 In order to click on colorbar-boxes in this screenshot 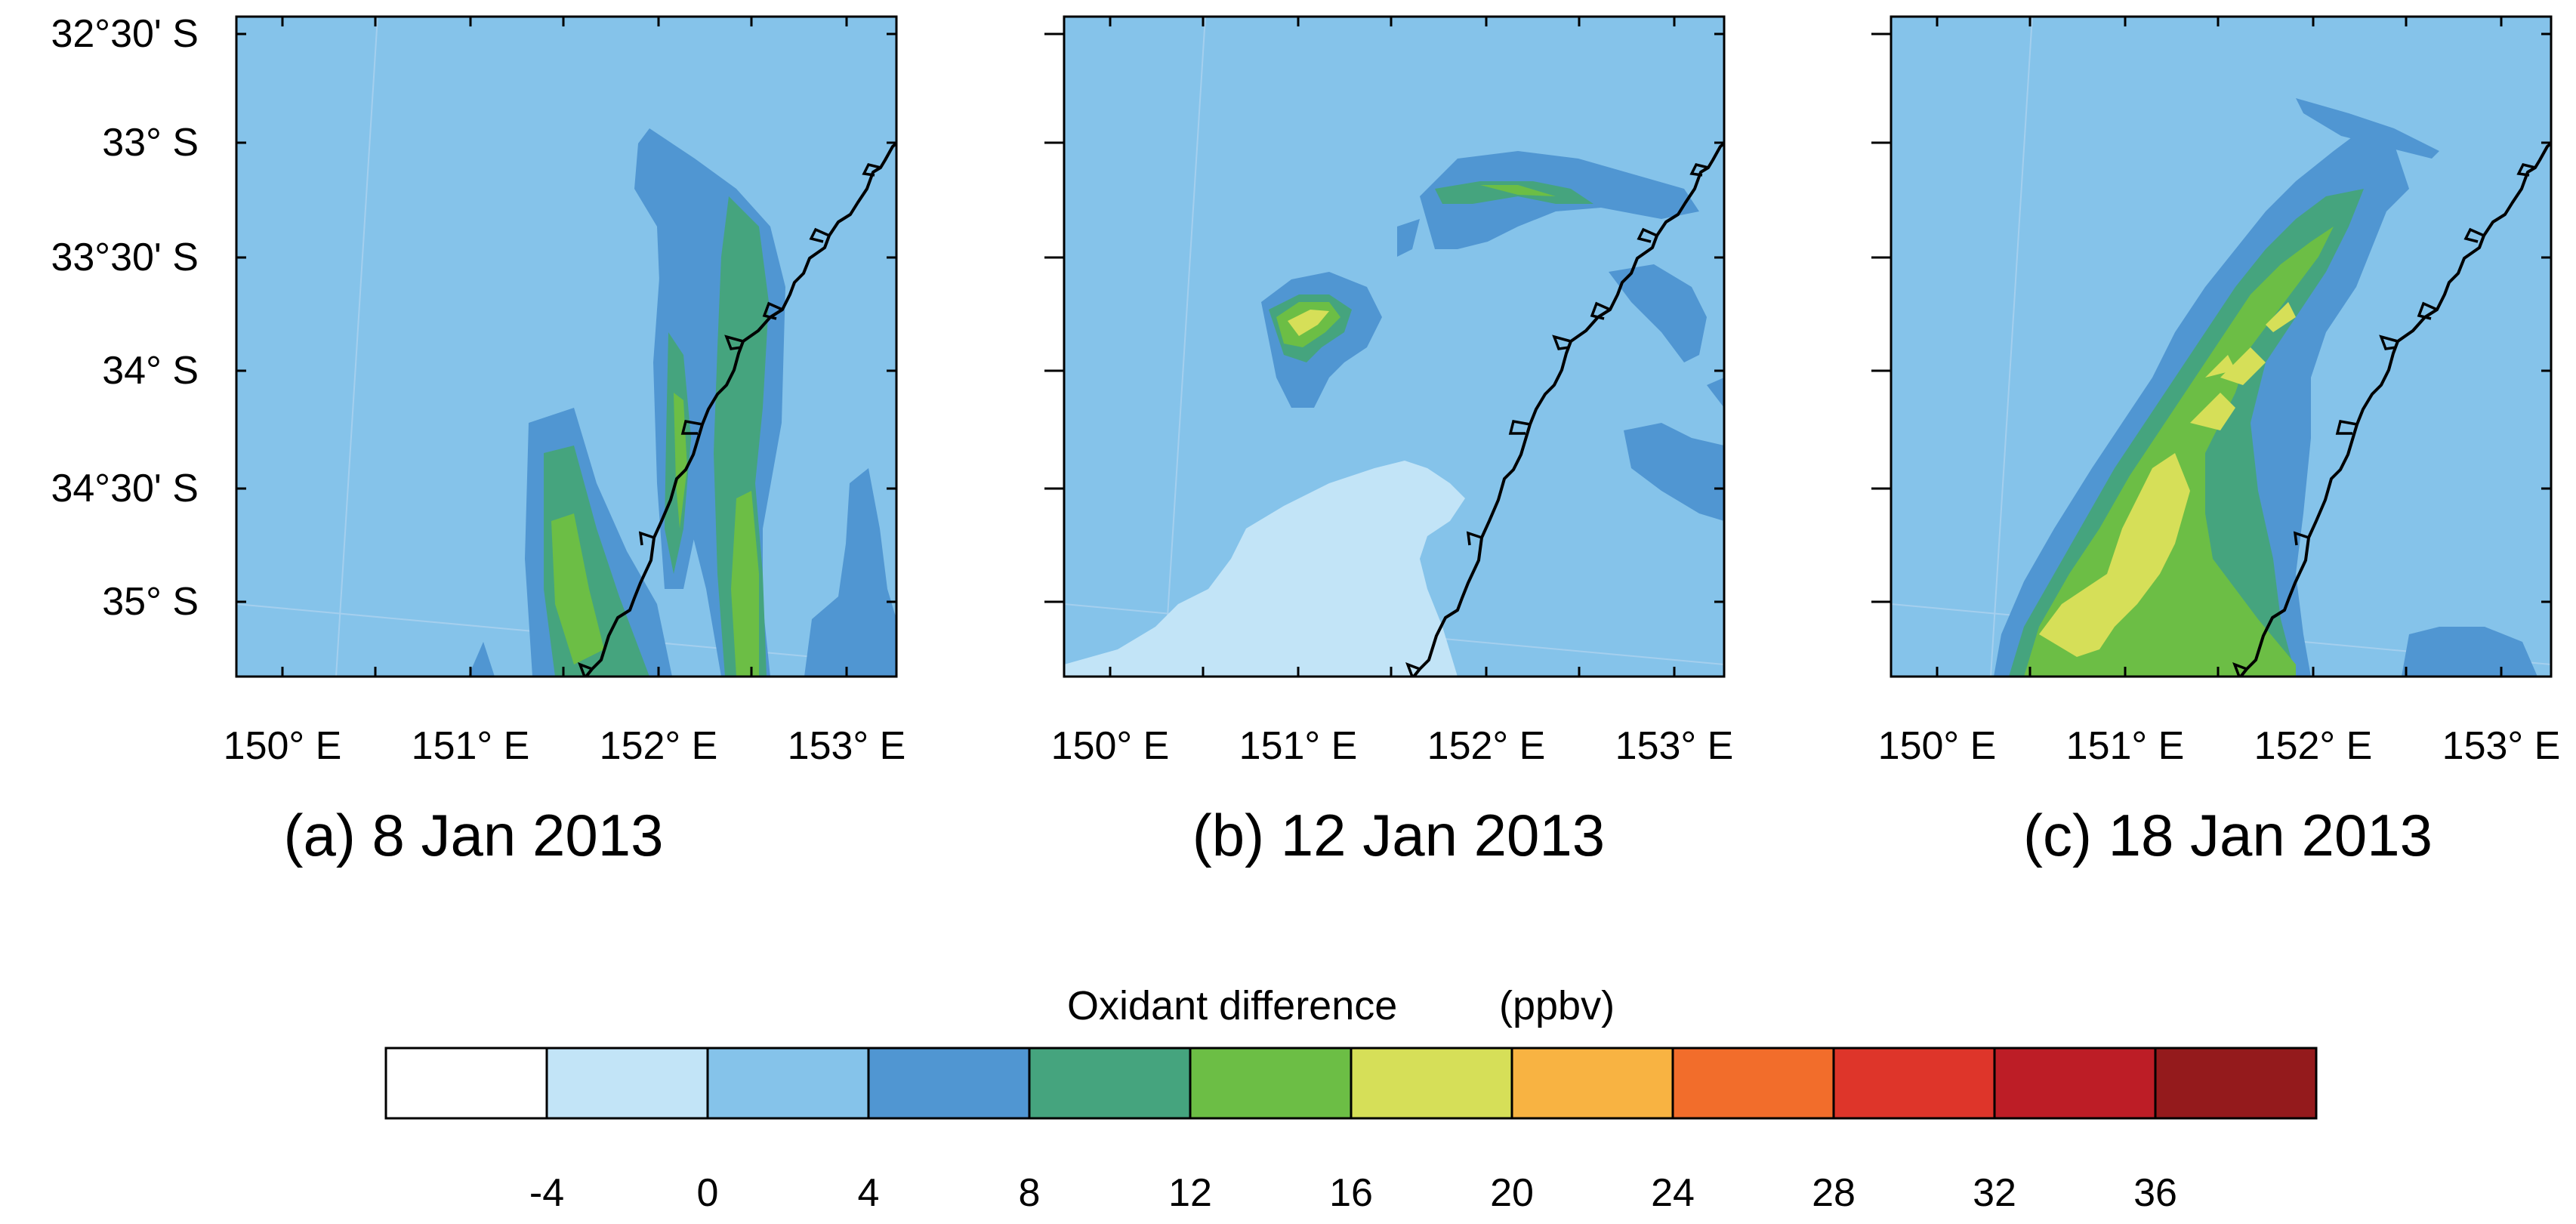, I will do `click(1351, 1083)`.